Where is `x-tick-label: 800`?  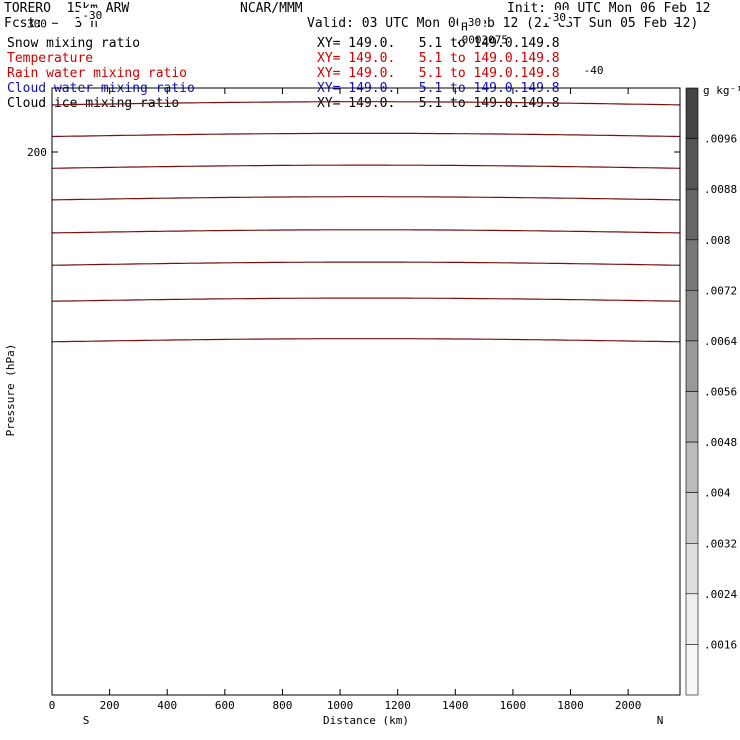
x-tick-label: 800 is located at coordinates (283, 705).